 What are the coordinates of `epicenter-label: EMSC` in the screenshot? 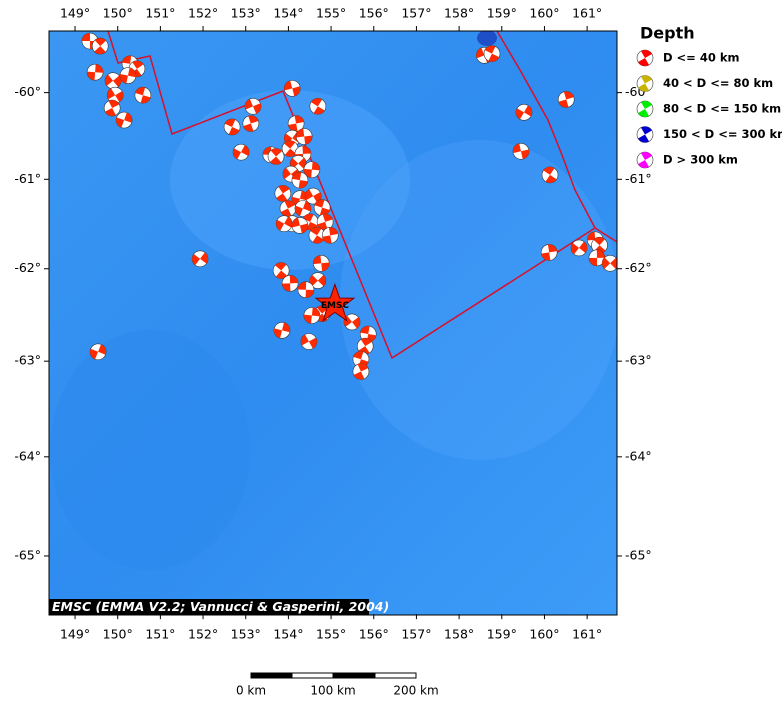 It's located at (335, 306).